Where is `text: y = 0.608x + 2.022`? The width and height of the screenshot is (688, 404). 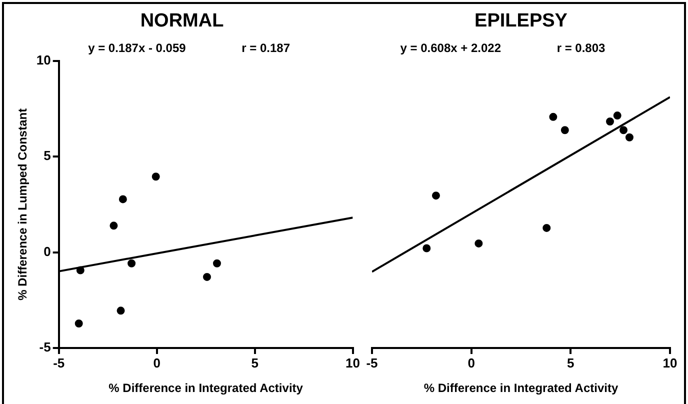 text: y = 0.608x + 2.022 is located at coordinates (451, 48).